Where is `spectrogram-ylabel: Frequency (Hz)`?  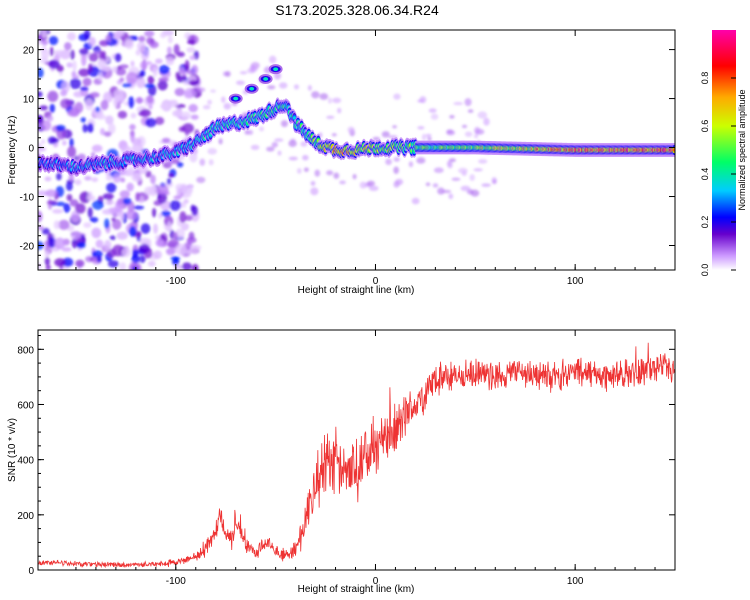
spectrogram-ylabel: Frequency (Hz) is located at coordinates (12, 150).